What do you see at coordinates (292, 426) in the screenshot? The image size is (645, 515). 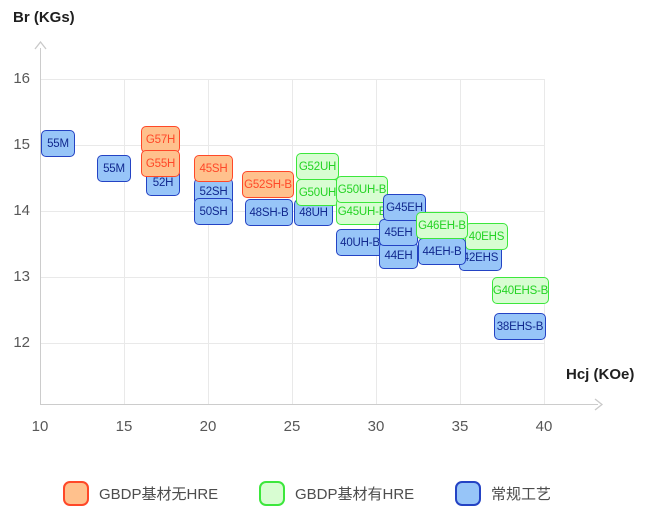 I see `x-tick-label-25: 25` at bounding box center [292, 426].